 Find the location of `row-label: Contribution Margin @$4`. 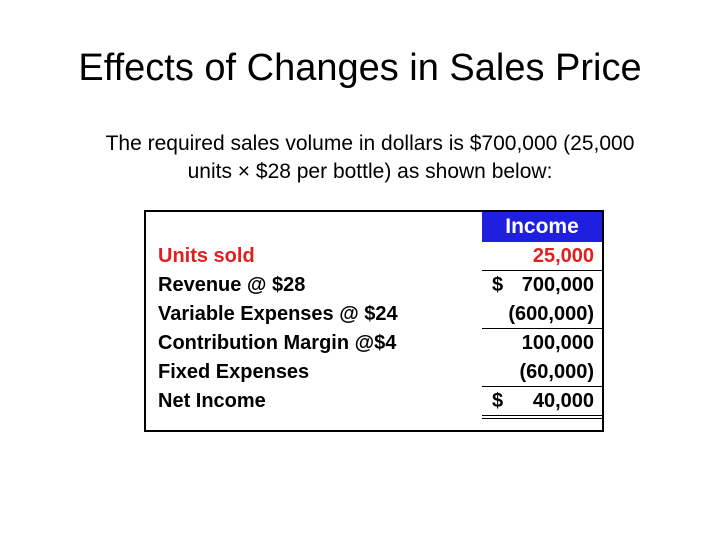

row-label: Contribution Margin @$4 is located at coordinates (277, 343).